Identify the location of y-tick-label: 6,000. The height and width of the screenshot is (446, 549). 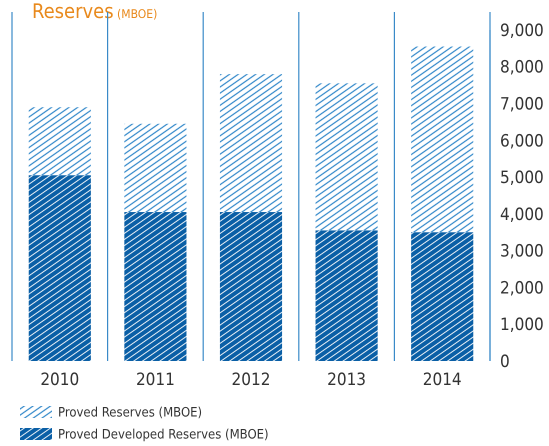
(522, 141).